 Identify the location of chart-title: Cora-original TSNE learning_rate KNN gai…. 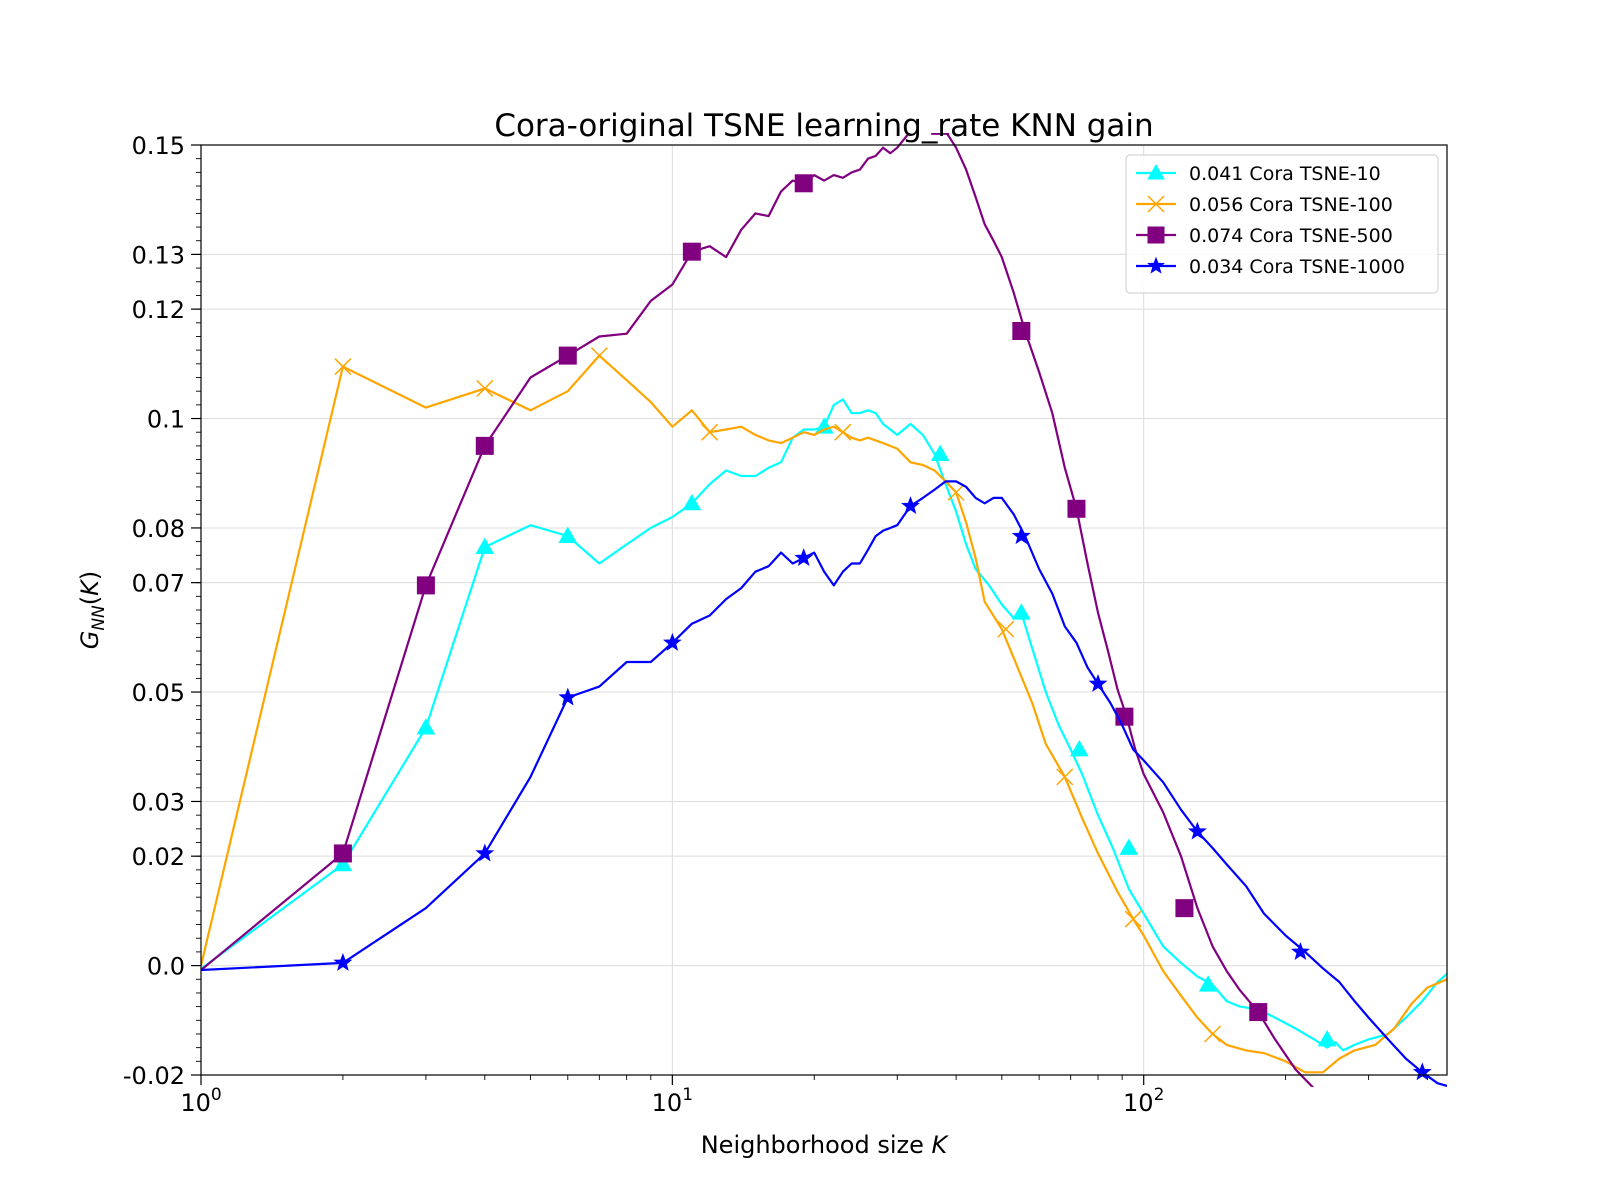
(823, 126).